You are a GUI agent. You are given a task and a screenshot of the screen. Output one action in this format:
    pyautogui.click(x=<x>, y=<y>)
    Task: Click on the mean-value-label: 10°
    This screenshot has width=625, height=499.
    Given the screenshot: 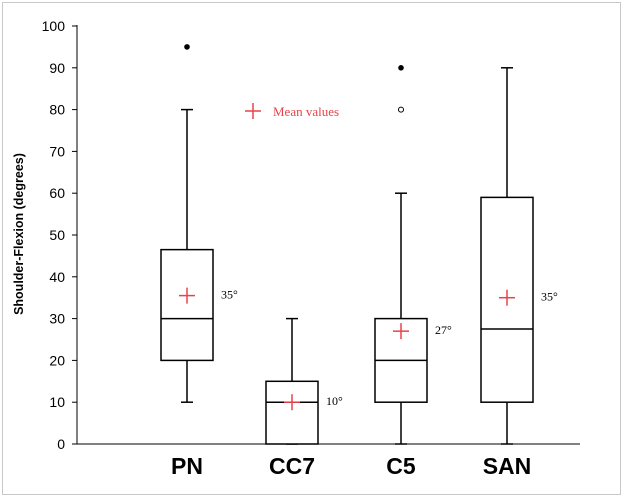 What is the action you would take?
    pyautogui.click(x=334, y=401)
    